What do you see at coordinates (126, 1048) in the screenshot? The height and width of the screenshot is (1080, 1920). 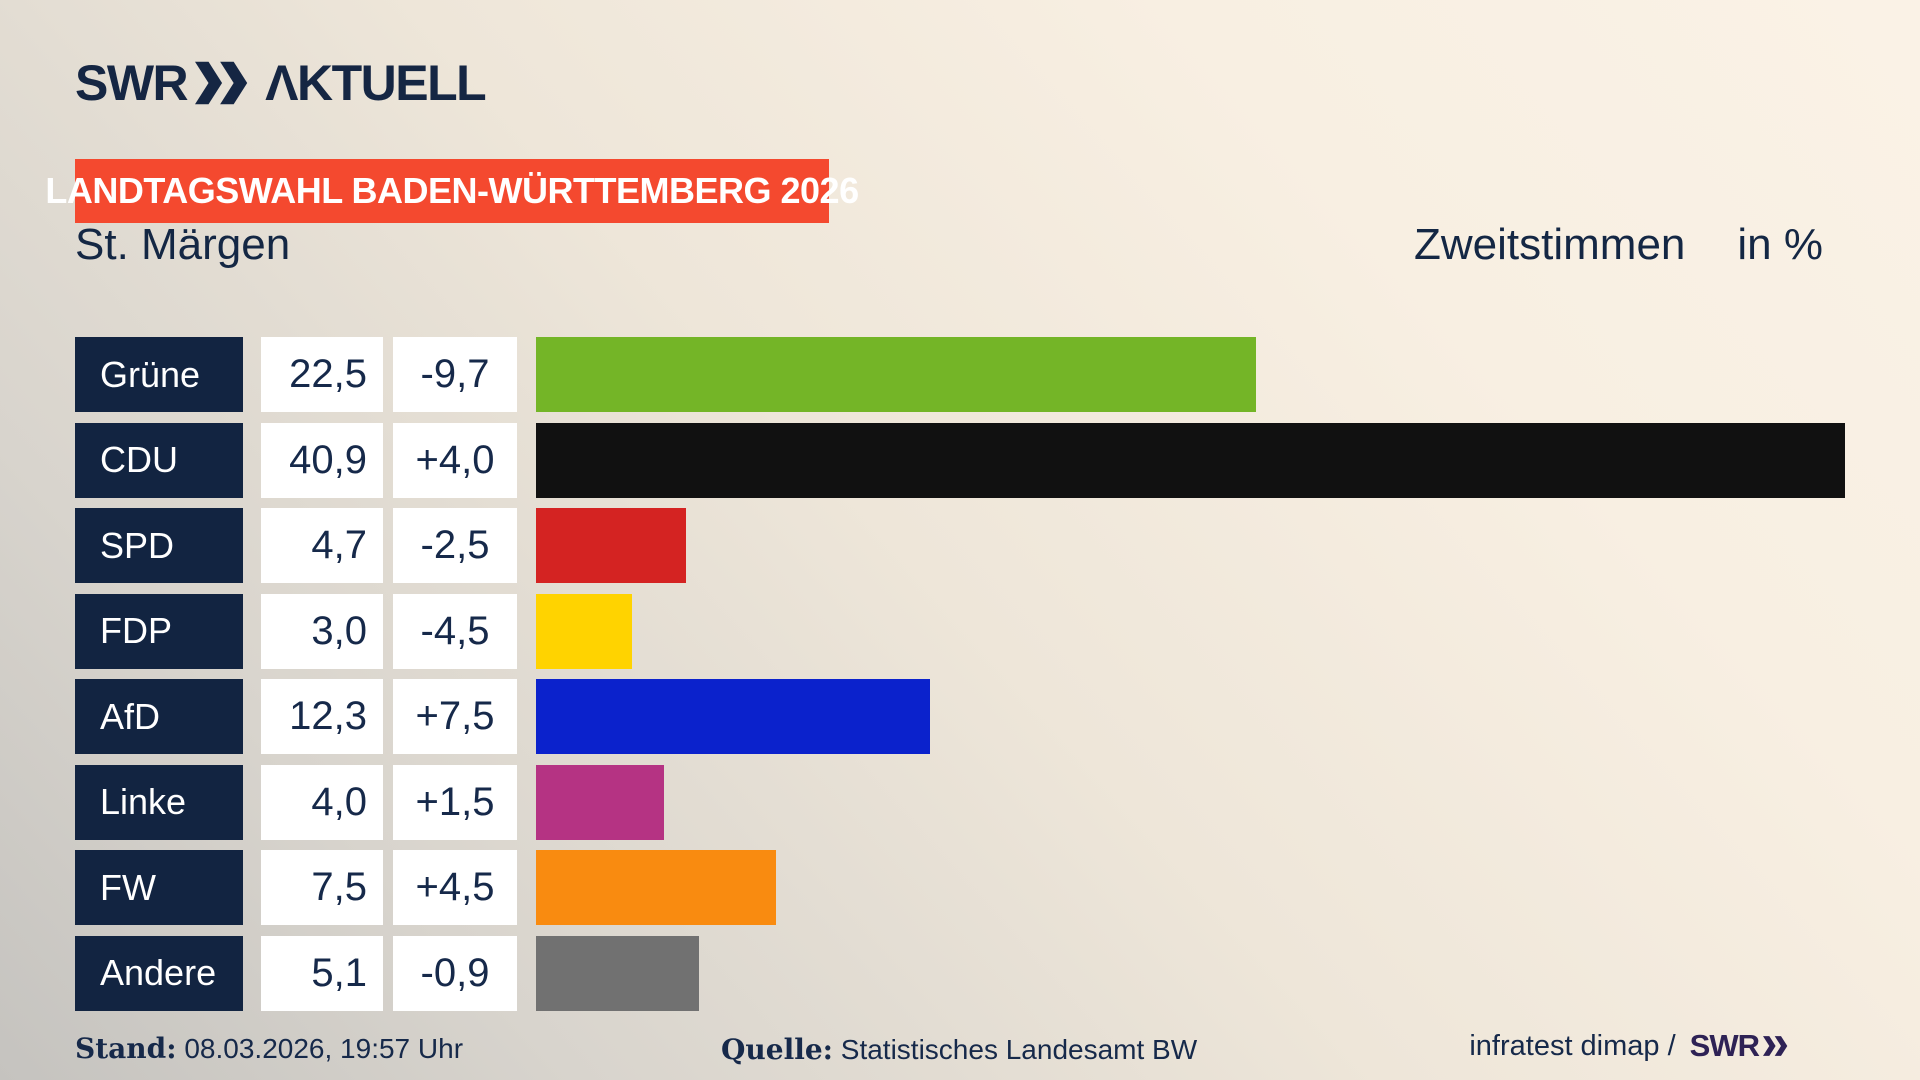 I see `stand-label: Stand:` at bounding box center [126, 1048].